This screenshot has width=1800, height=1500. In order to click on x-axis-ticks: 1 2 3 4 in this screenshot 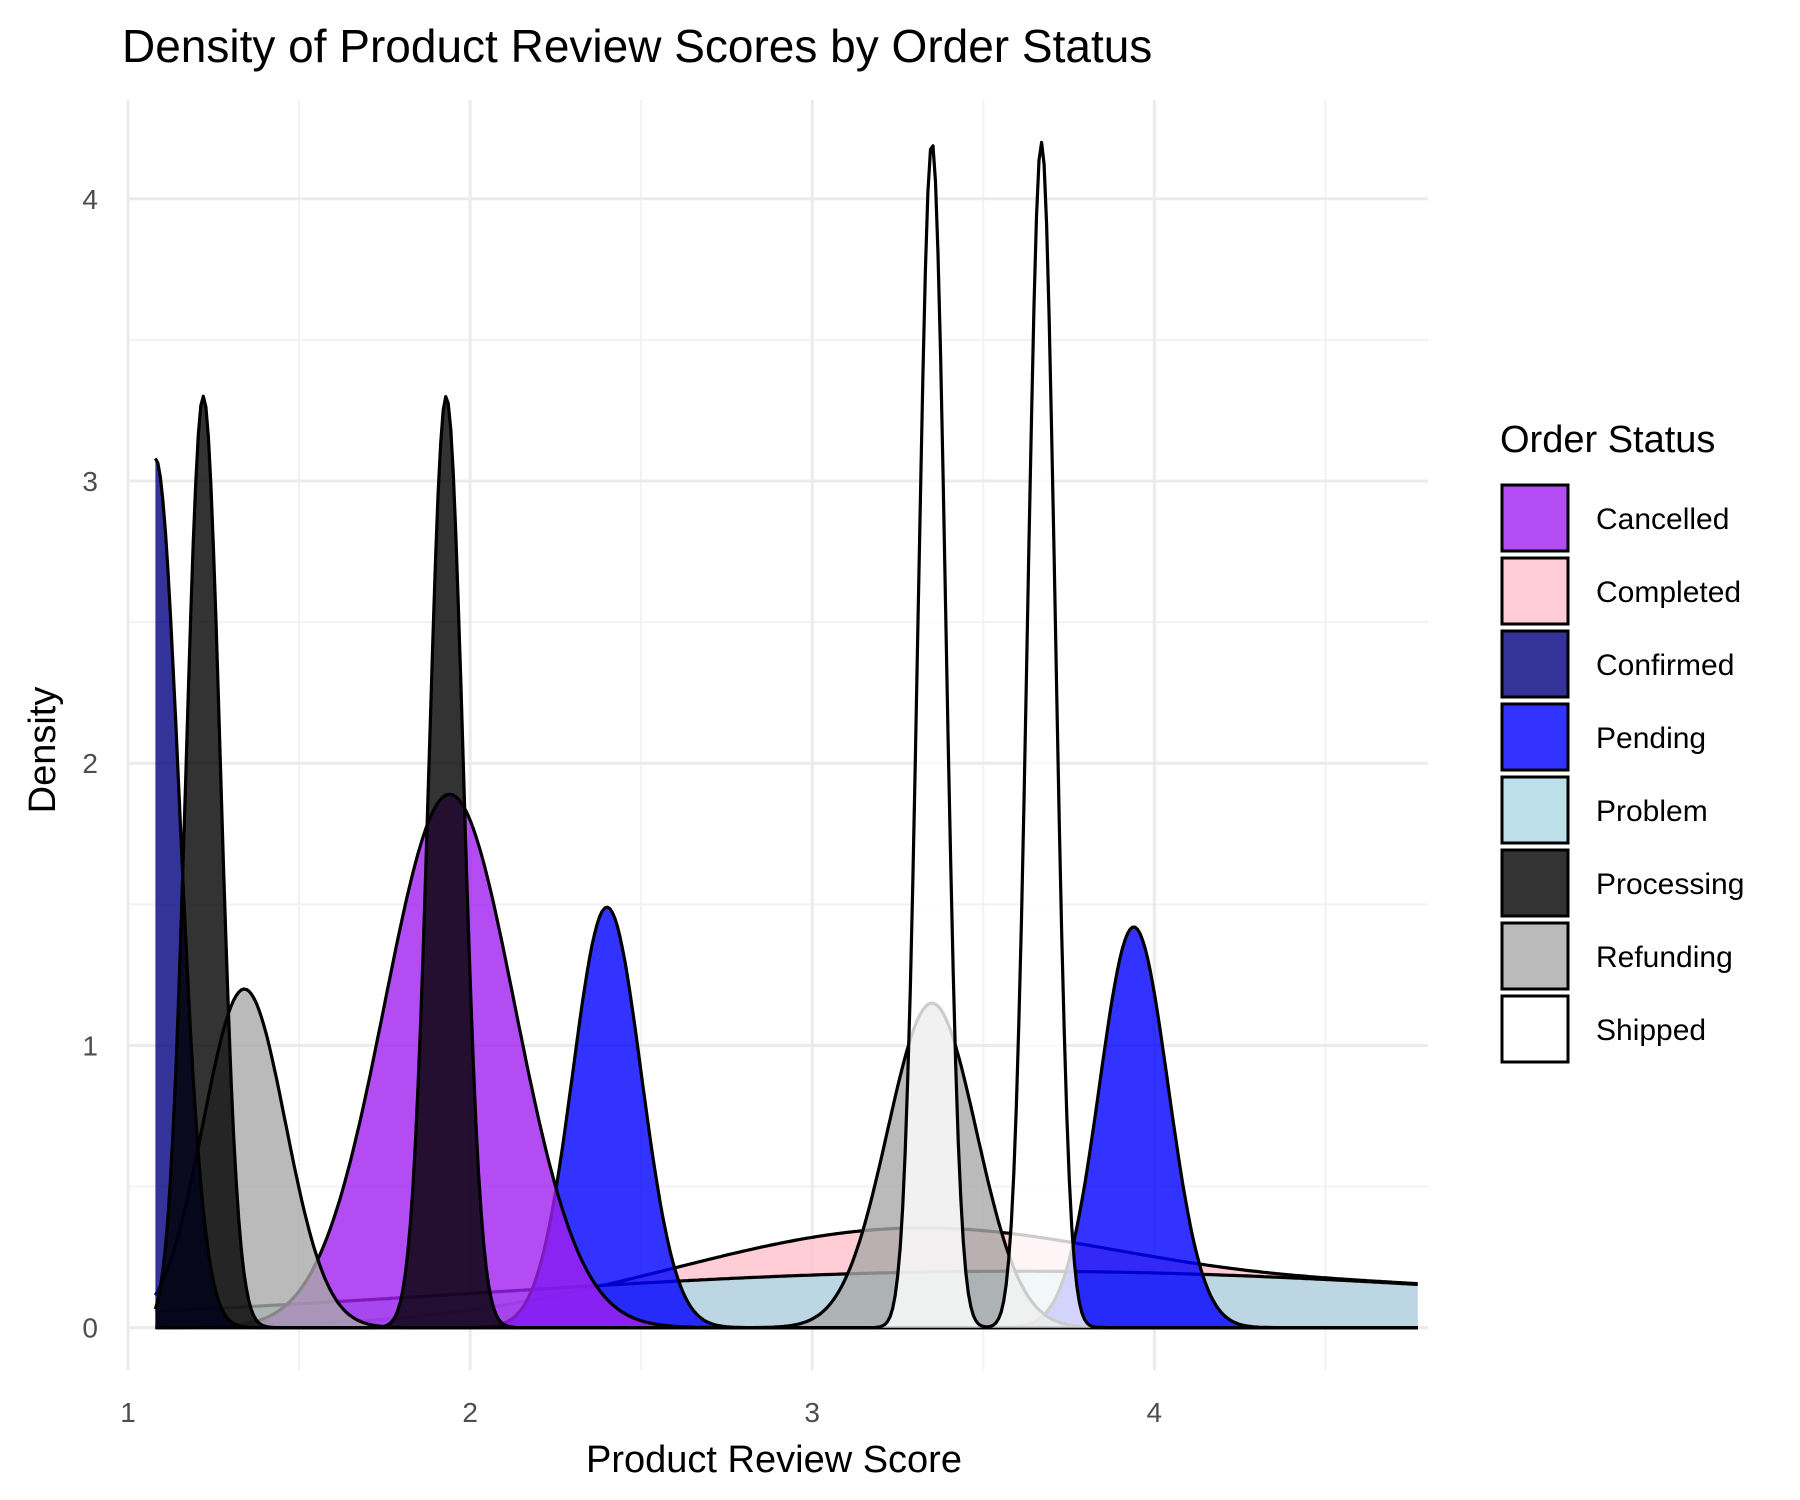, I will do `click(641, 1412)`.